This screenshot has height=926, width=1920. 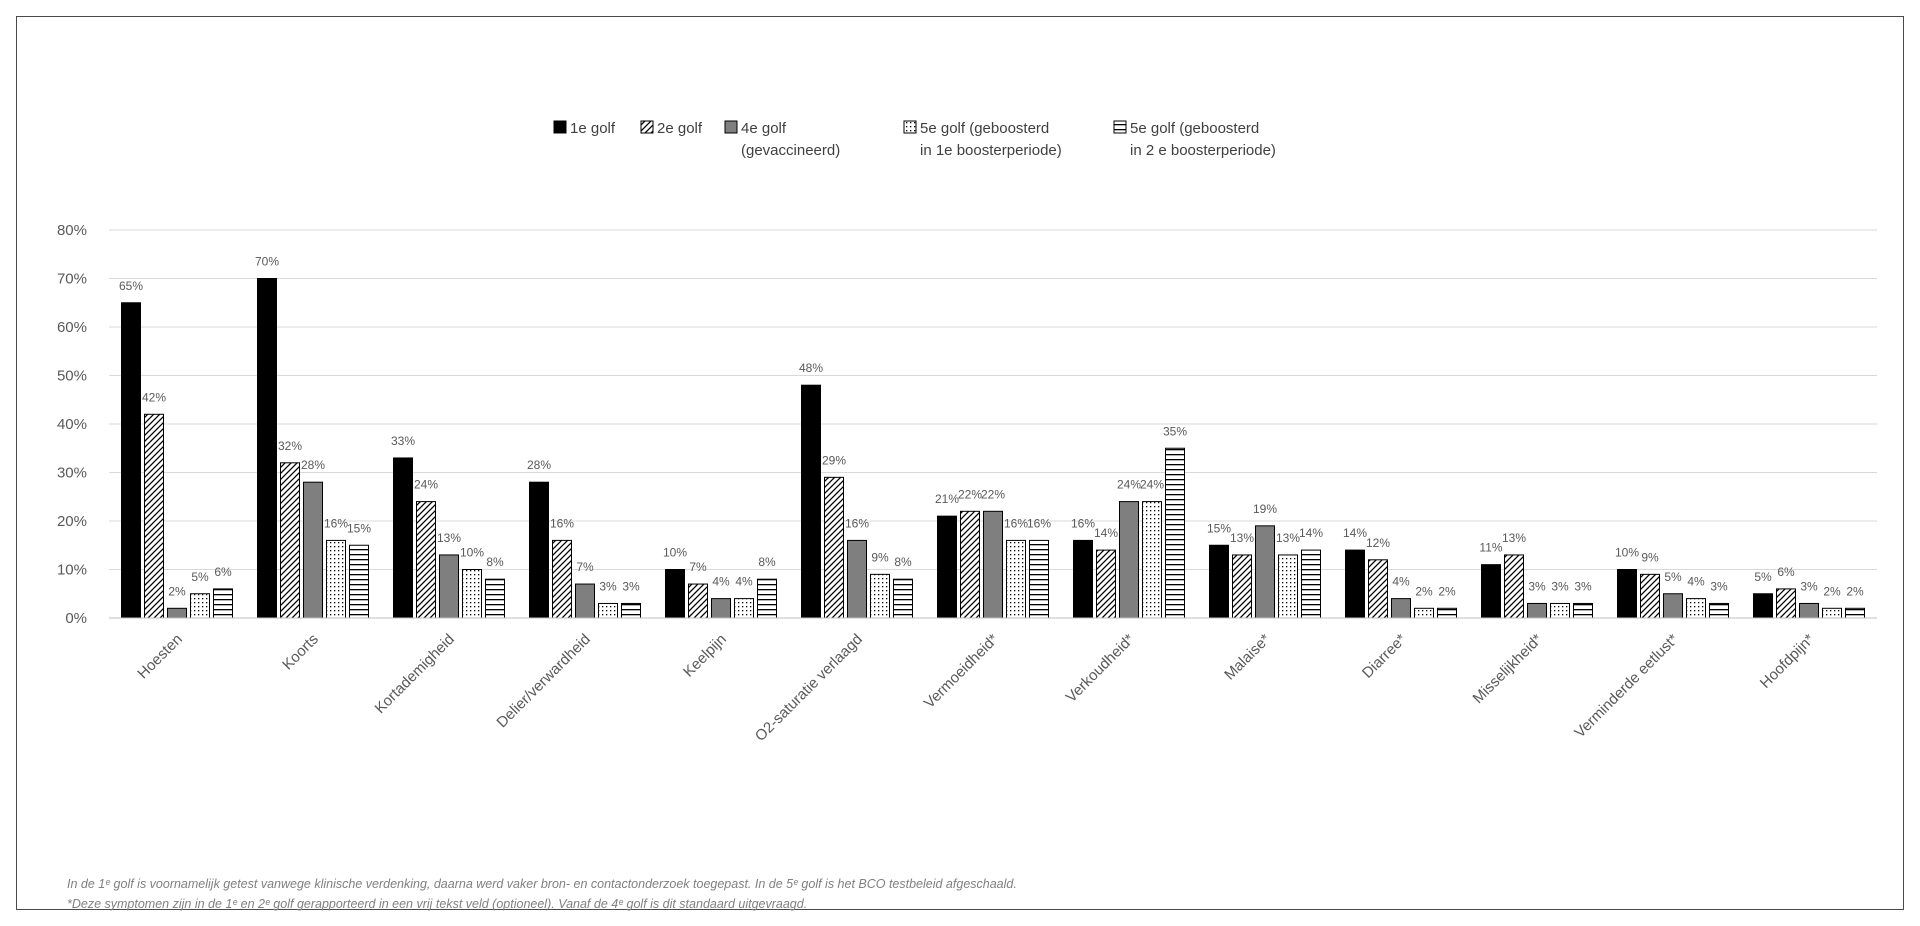 What do you see at coordinates (811, 368) in the screenshot?
I see `data-label: 48%` at bounding box center [811, 368].